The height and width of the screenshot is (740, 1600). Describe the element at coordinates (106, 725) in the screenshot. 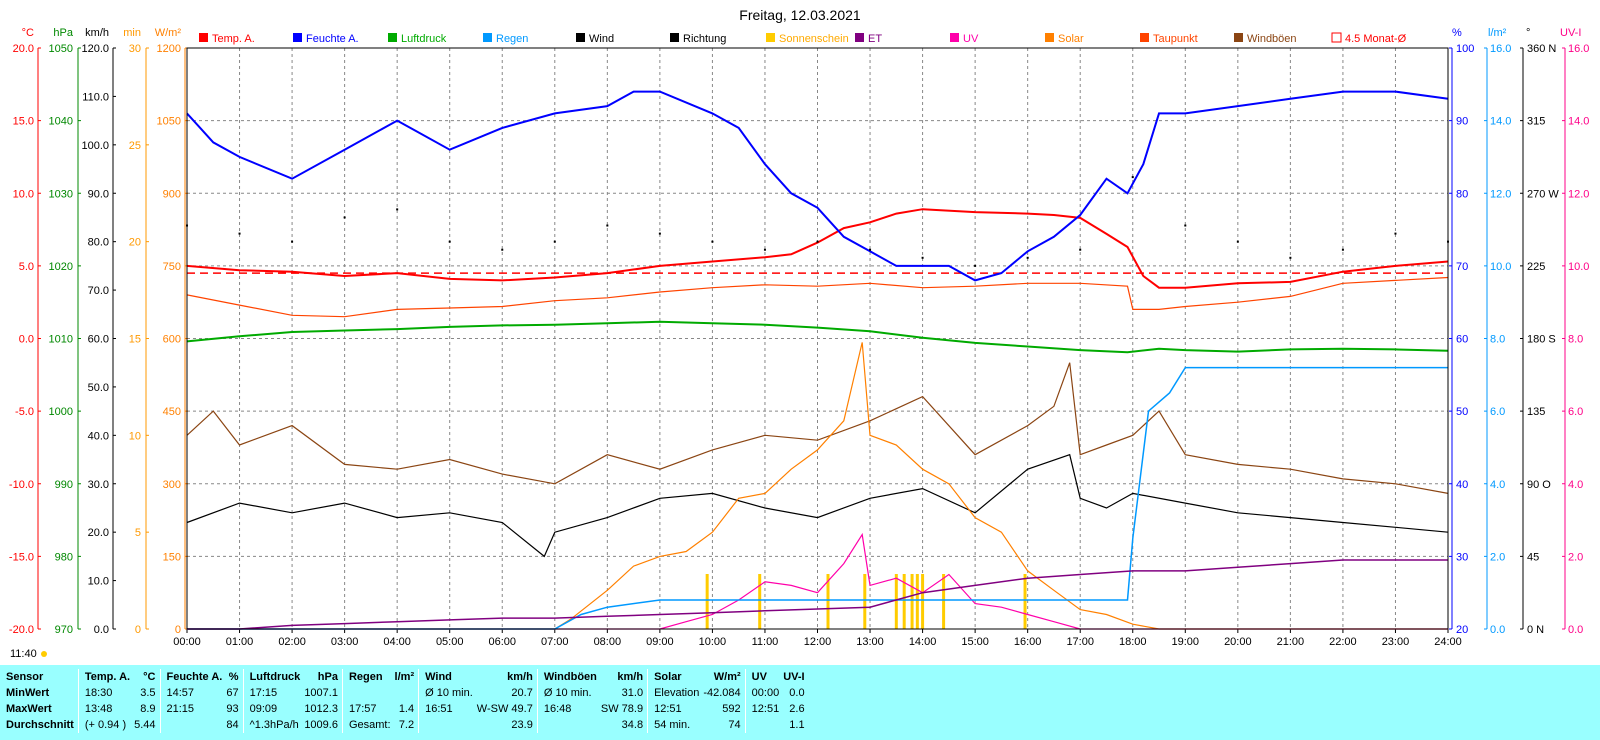

I see `stats-cell: (+ 0.94 )` at that location.